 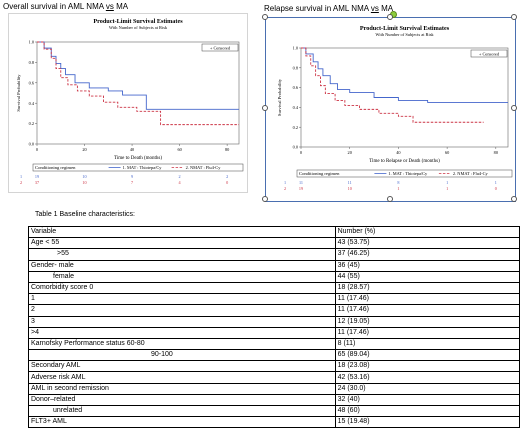 I want to click on resize-handle-bottom, so click(x=390, y=199).